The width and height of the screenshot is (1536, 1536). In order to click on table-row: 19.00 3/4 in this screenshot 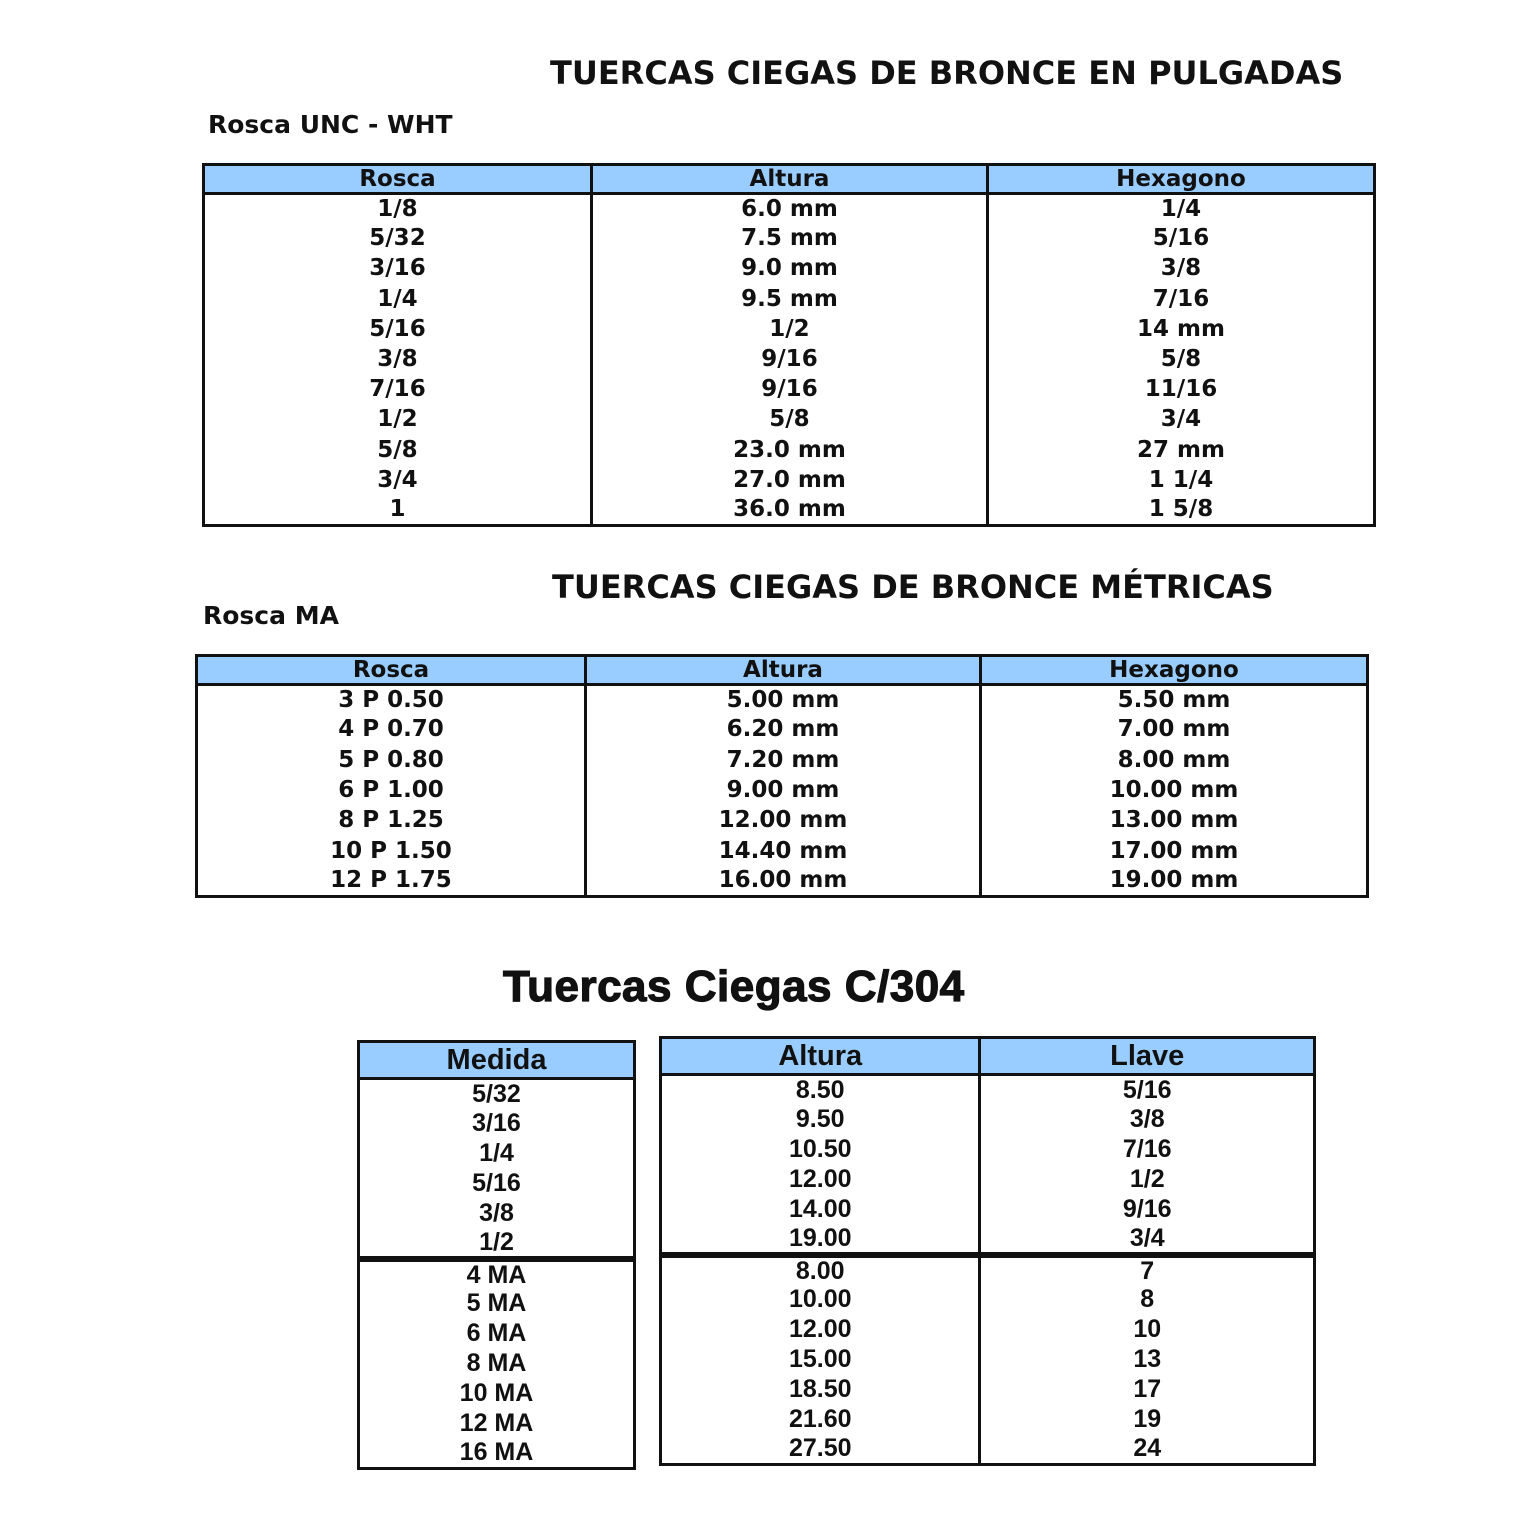, I will do `click(988, 1239)`.